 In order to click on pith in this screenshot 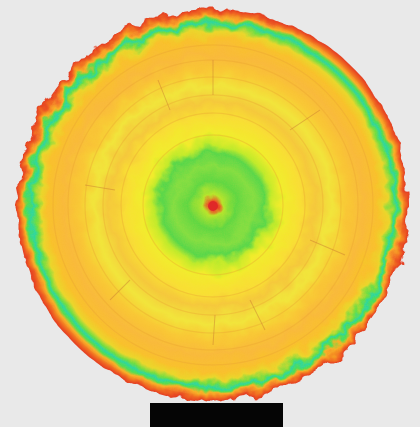, I will do `click(213, 206)`.